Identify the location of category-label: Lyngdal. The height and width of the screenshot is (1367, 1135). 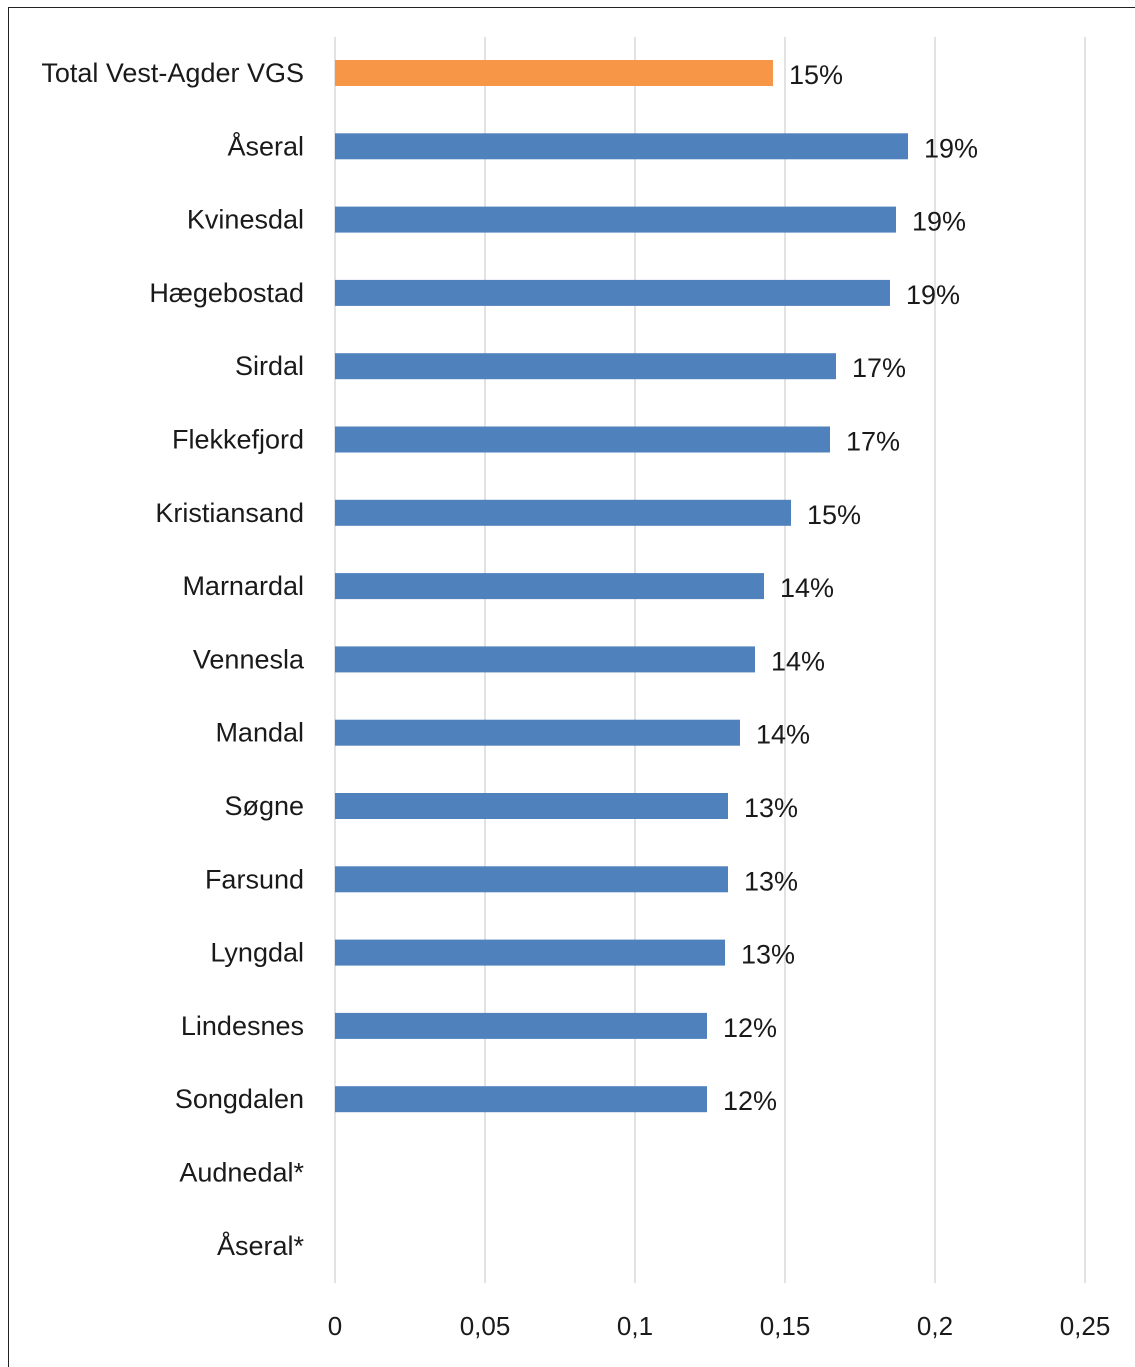
(257, 953).